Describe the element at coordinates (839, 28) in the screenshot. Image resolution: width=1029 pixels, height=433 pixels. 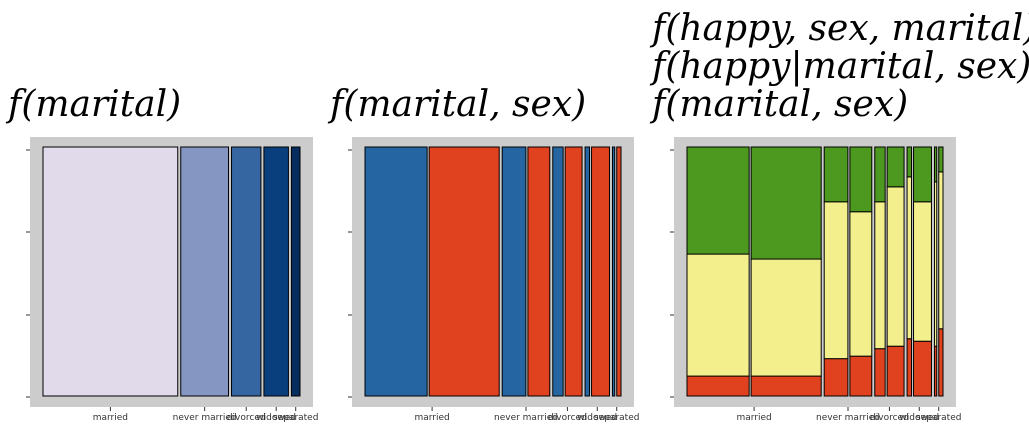
I see `panel-title-line: f(happy, sex, marital) =` at that location.